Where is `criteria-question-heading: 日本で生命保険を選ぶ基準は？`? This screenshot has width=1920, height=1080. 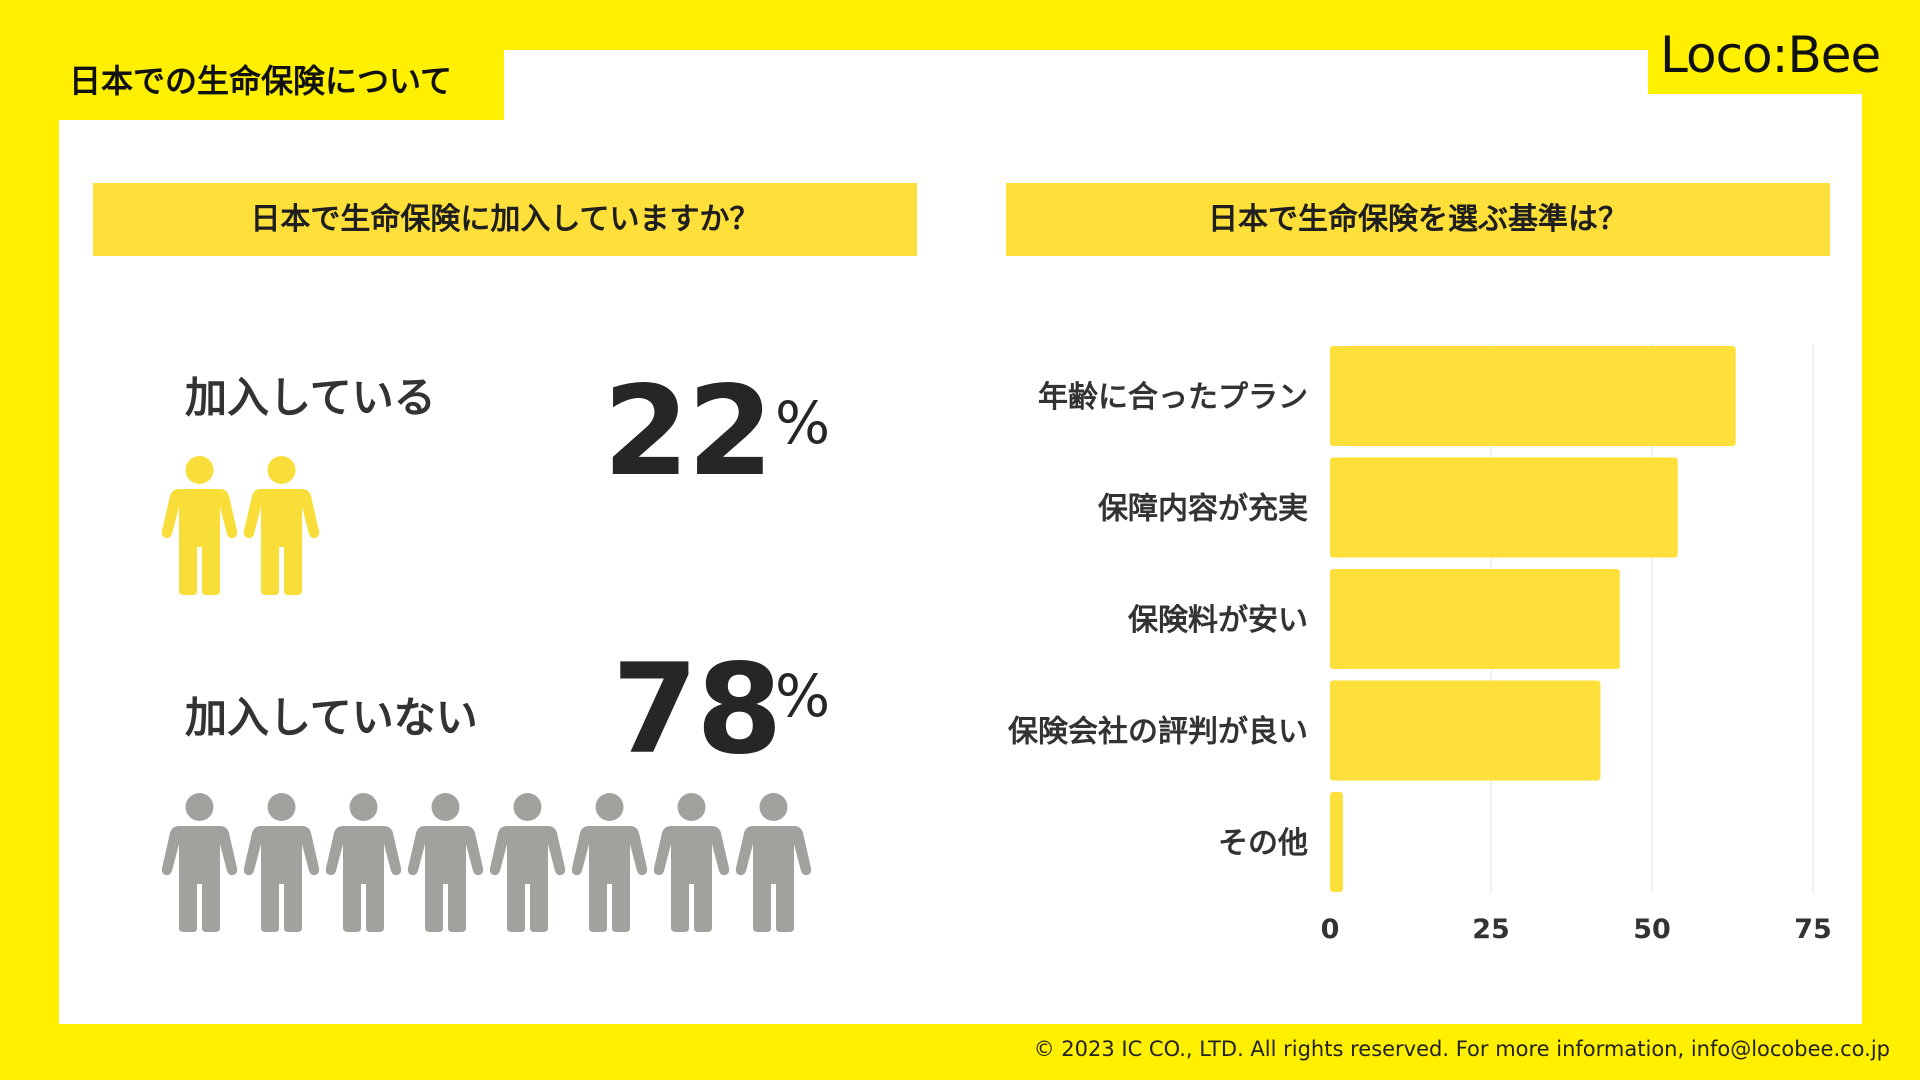
criteria-question-heading: 日本で生命保険を選ぶ基準は？ is located at coordinates (1418, 219).